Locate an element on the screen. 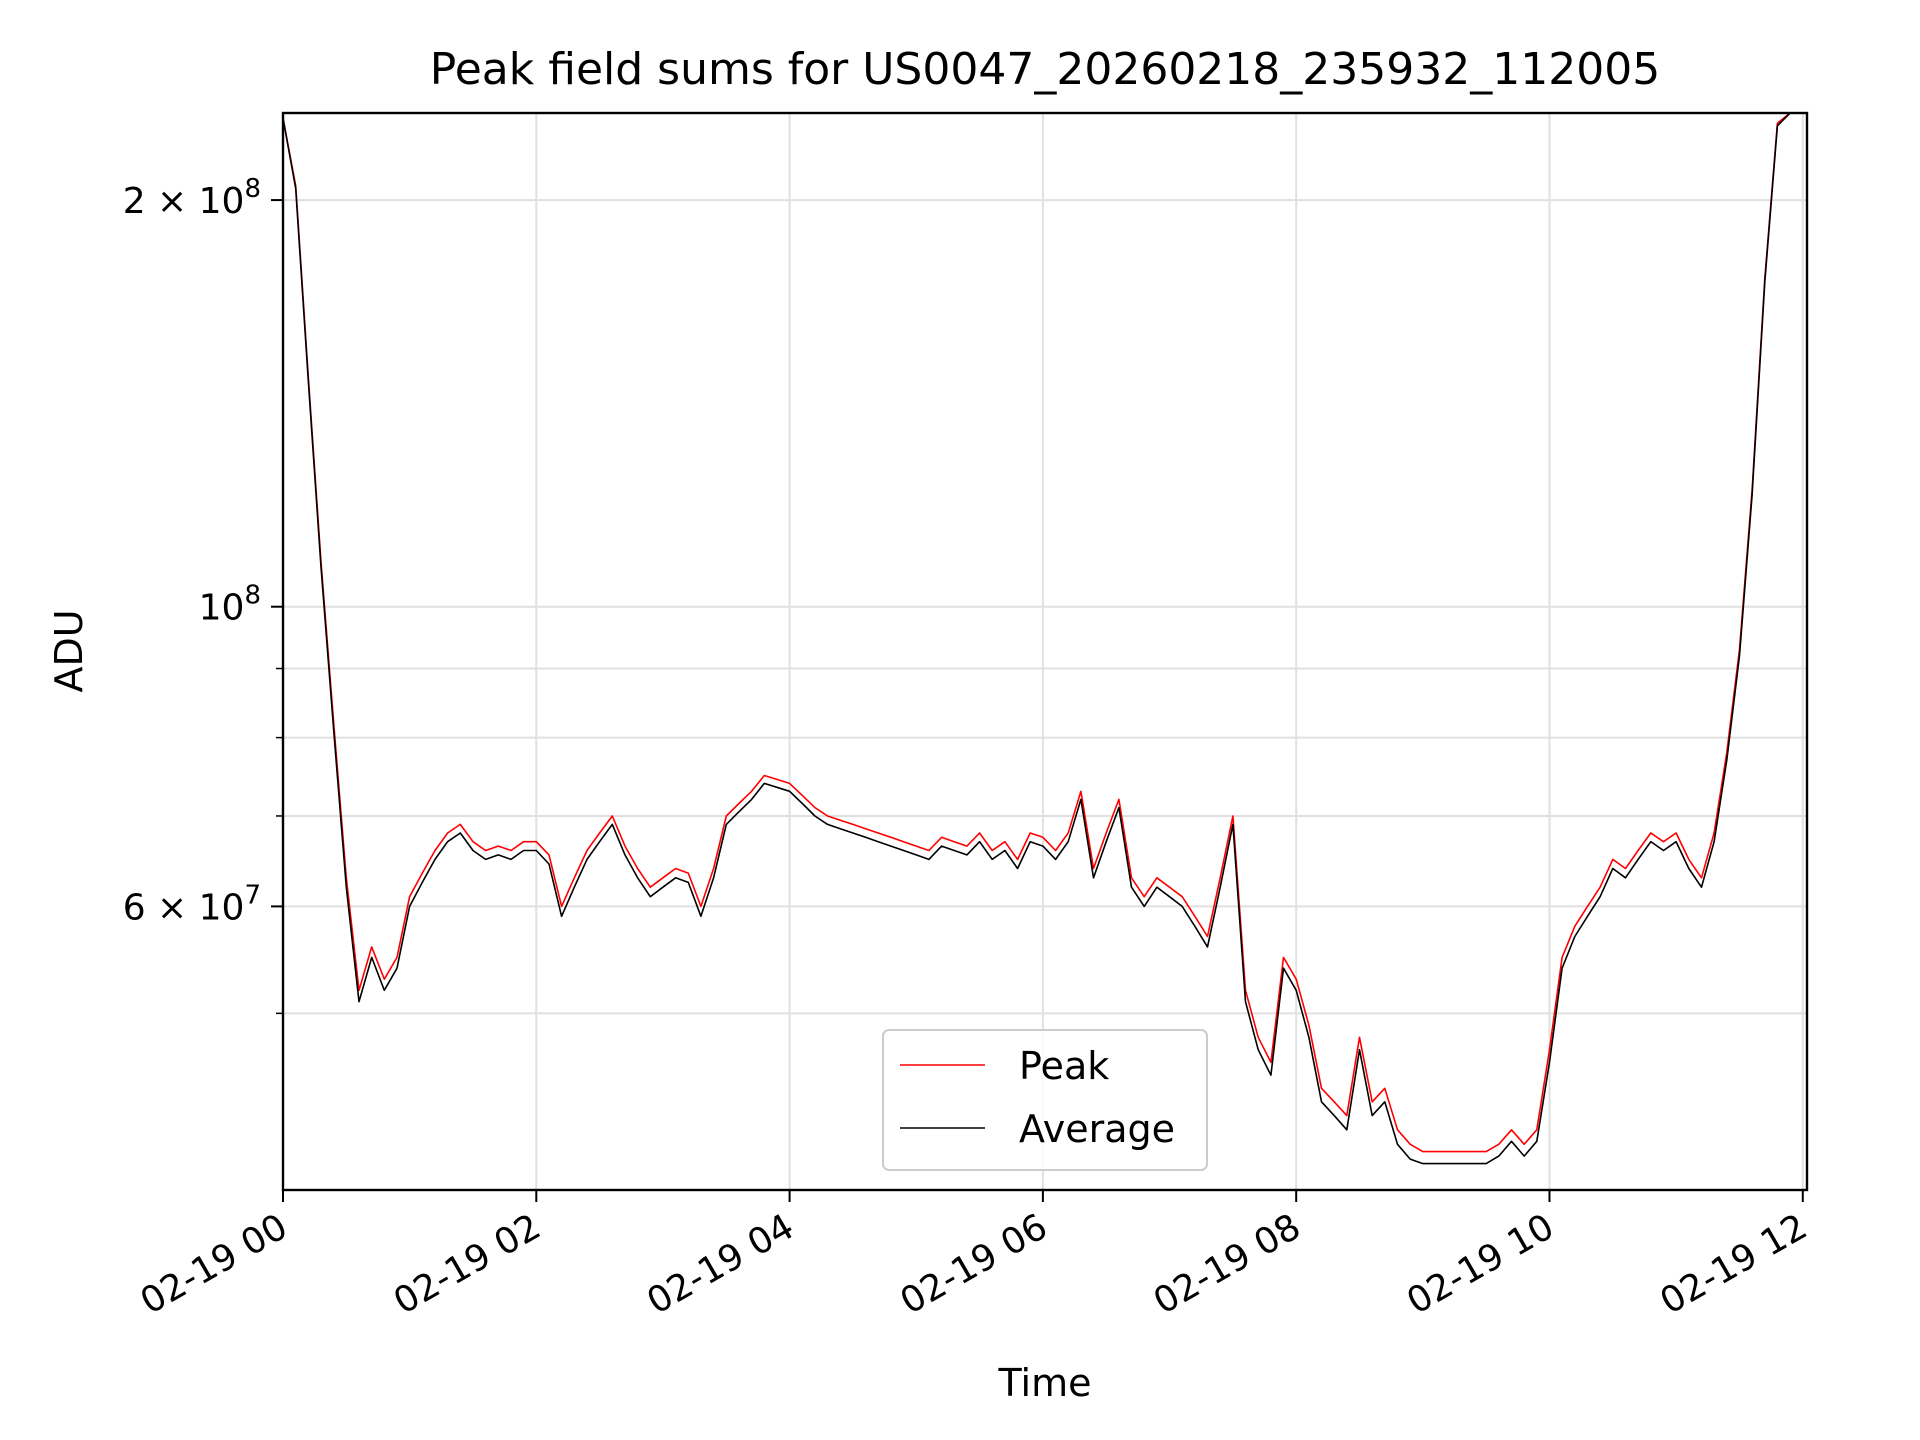 The width and height of the screenshot is (1920, 1440). y-axis: 2 × 108 108 6 × 107 is located at coordinates (203, 594).